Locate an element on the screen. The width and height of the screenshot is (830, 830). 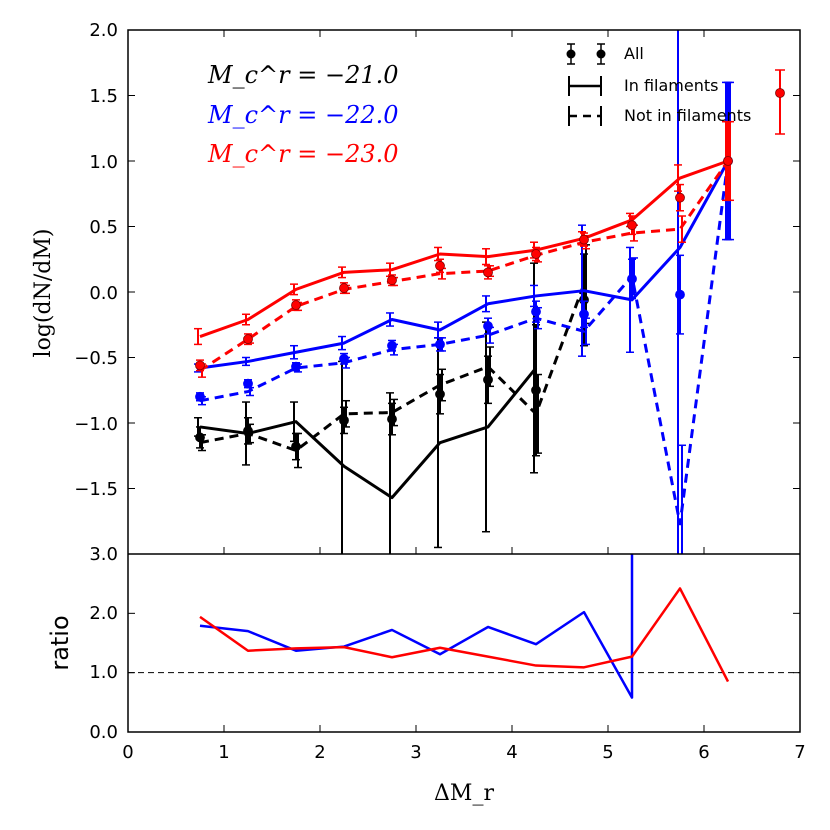
mc-annotation-23: M_c^r = −23.0 is located at coordinates (303, 154).